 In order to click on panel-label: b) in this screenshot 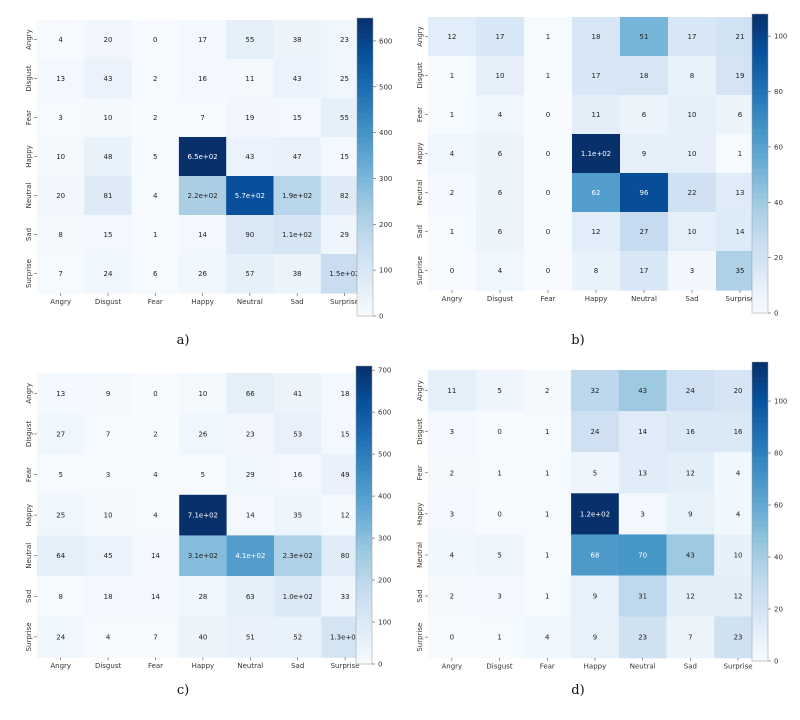, I will do `click(577, 340)`.